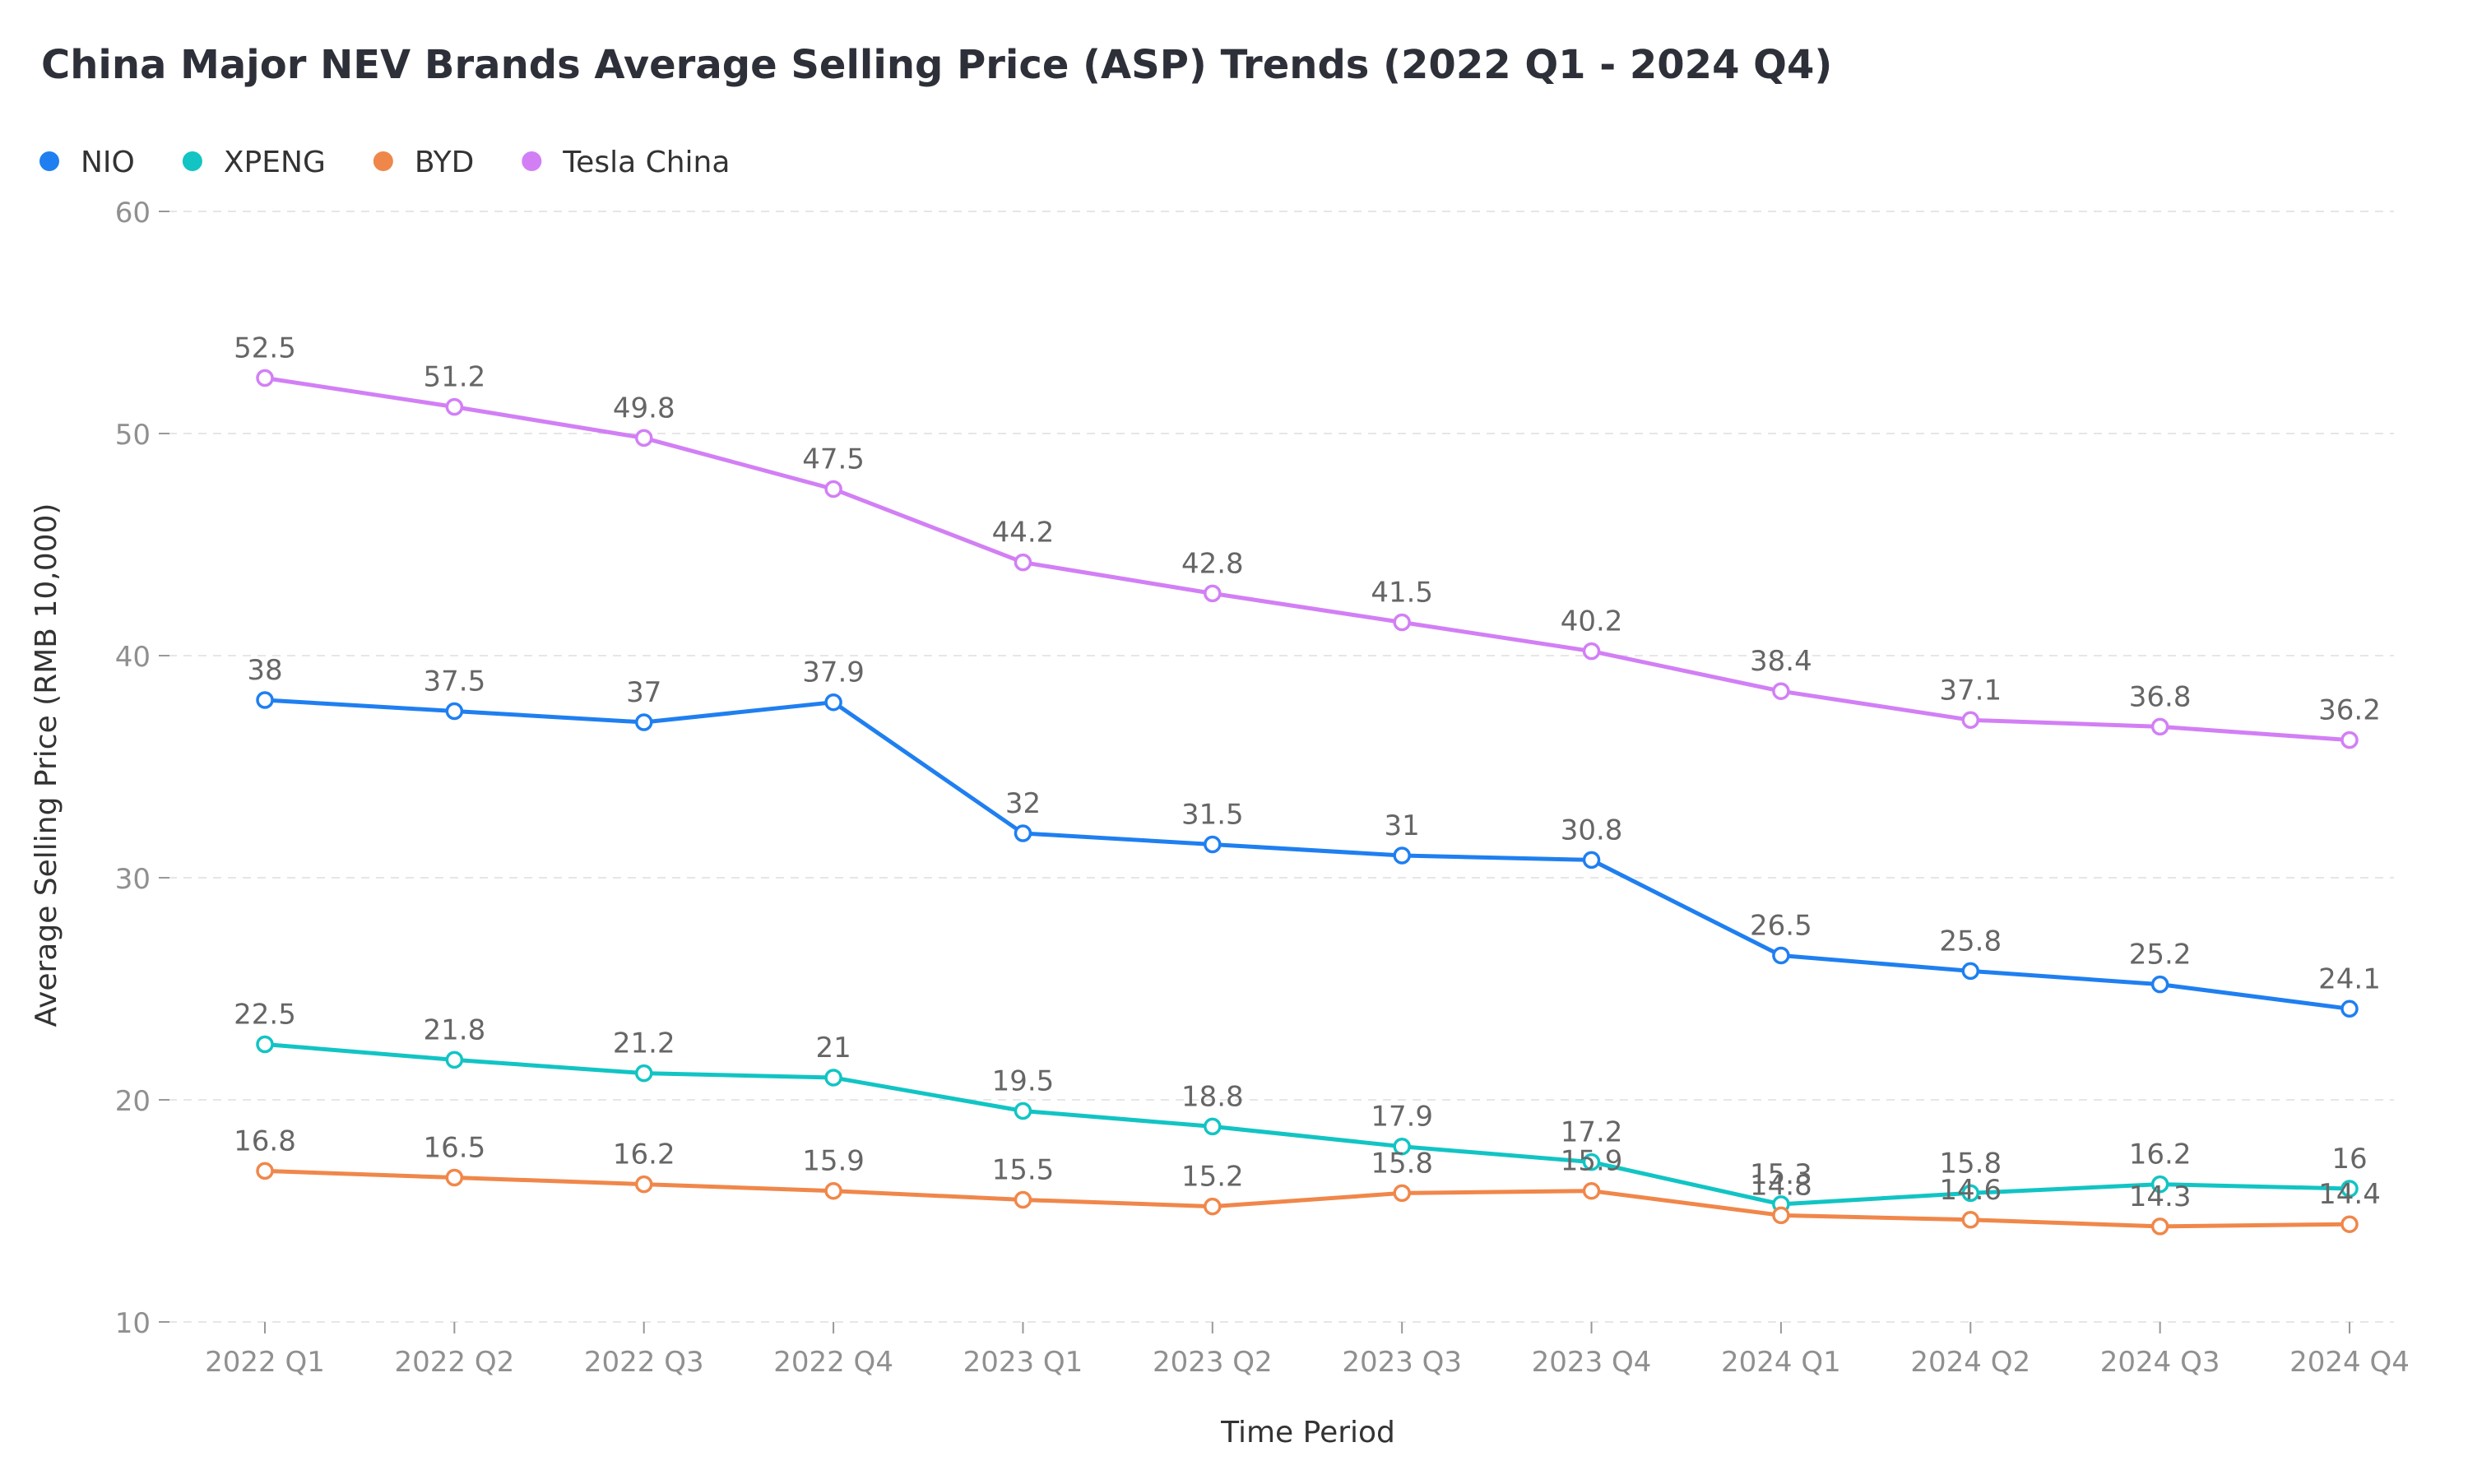 This screenshot has height=1484, width=2468. What do you see at coordinates (644, 1362) in the screenshot?
I see `x-tick-label: 2022 Q3` at bounding box center [644, 1362].